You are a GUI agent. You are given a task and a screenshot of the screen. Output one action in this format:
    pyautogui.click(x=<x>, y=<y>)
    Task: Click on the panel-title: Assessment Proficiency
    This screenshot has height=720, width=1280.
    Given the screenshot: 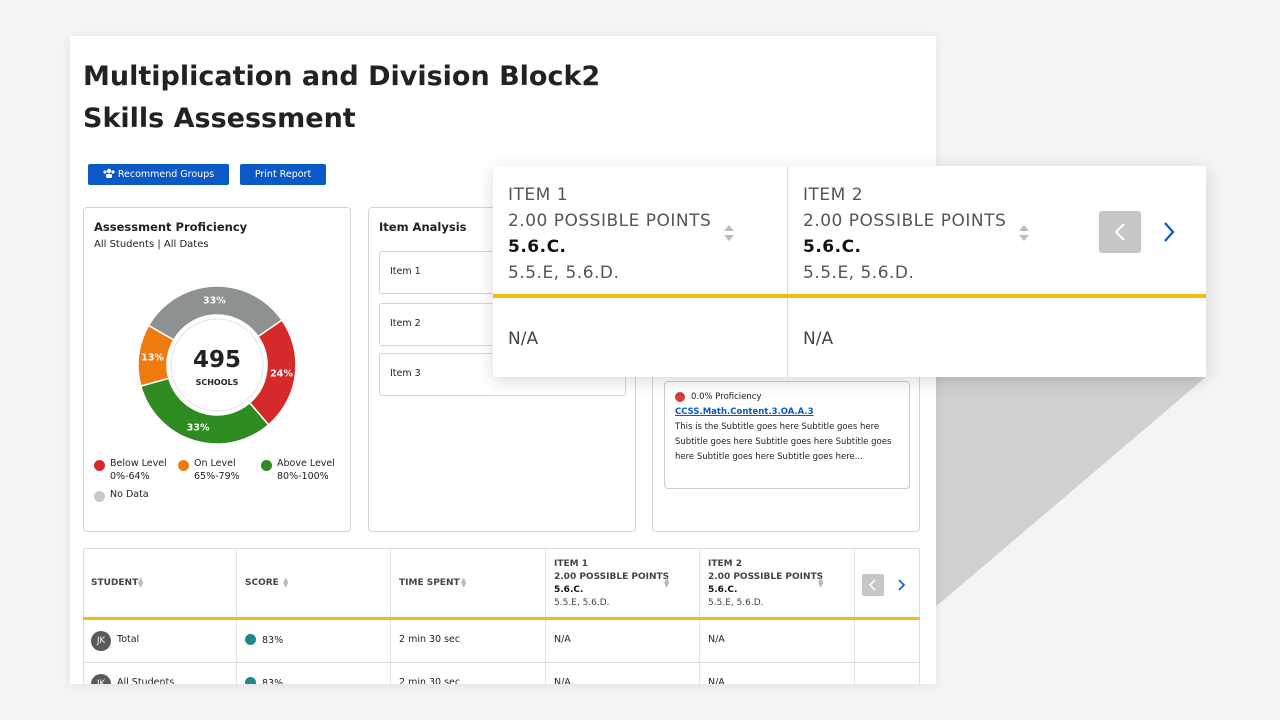 What is the action you would take?
    pyautogui.click(x=171, y=227)
    